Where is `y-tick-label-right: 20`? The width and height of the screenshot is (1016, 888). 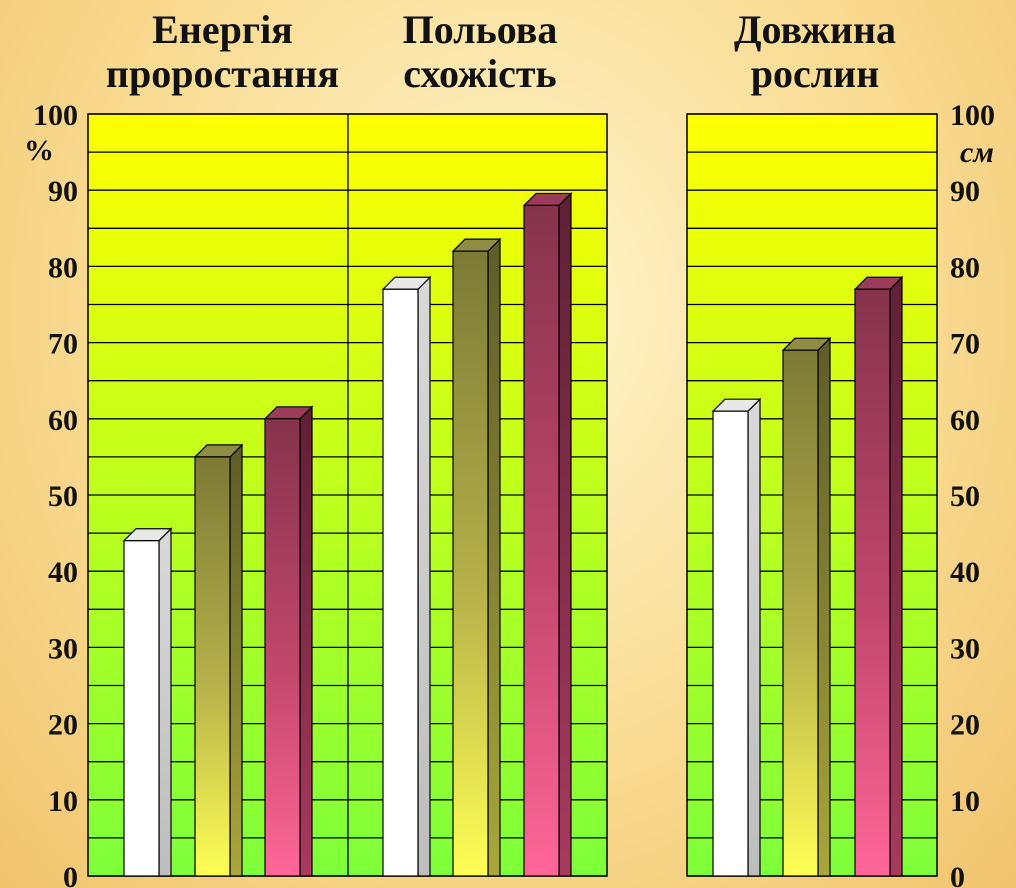
y-tick-label-right: 20 is located at coordinates (965, 725).